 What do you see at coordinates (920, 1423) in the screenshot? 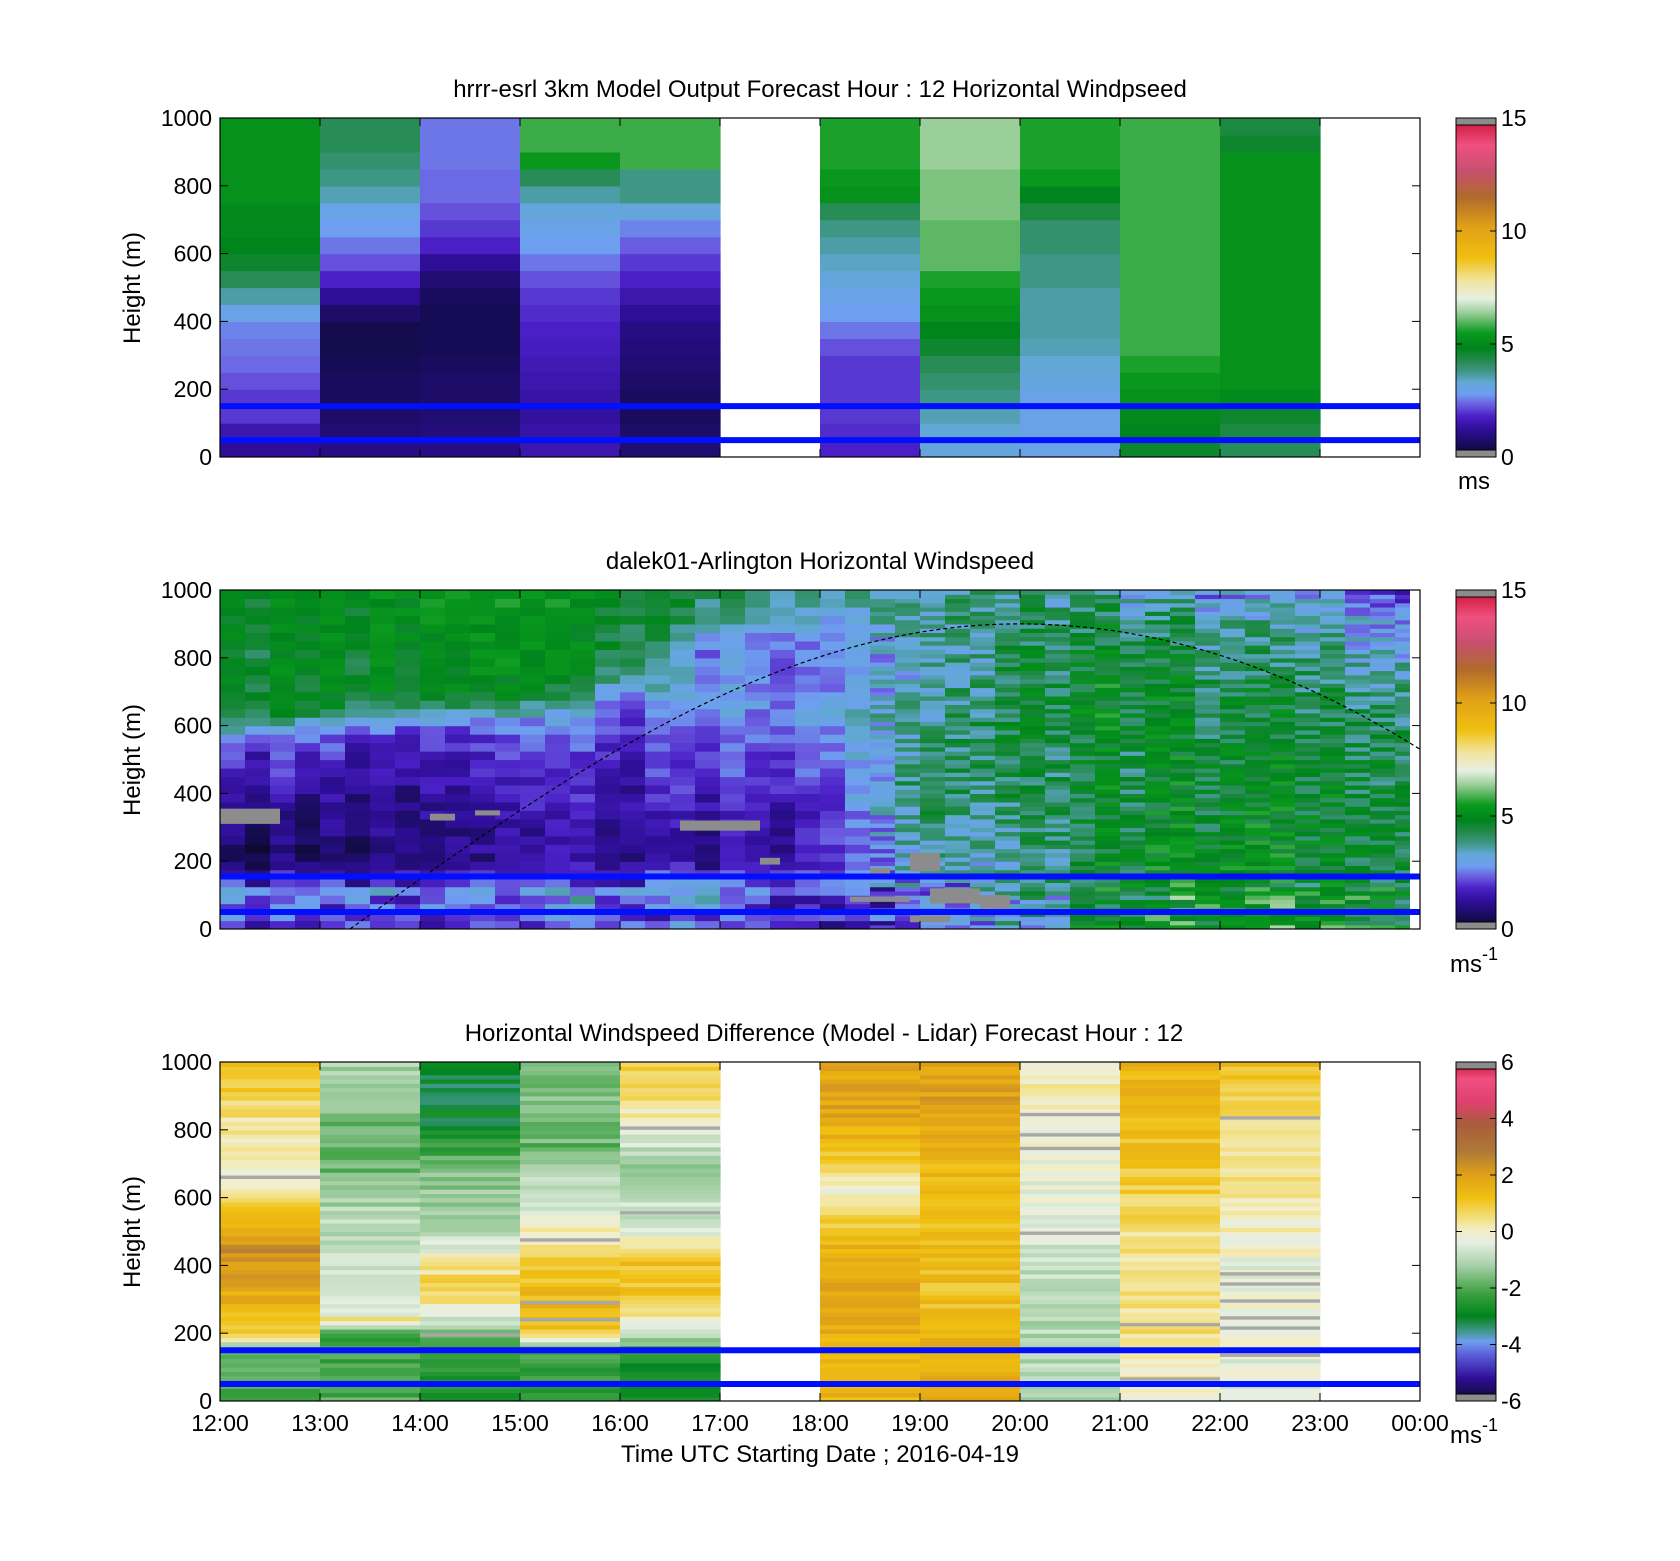
I see `x-tick-label: 19:00` at bounding box center [920, 1423].